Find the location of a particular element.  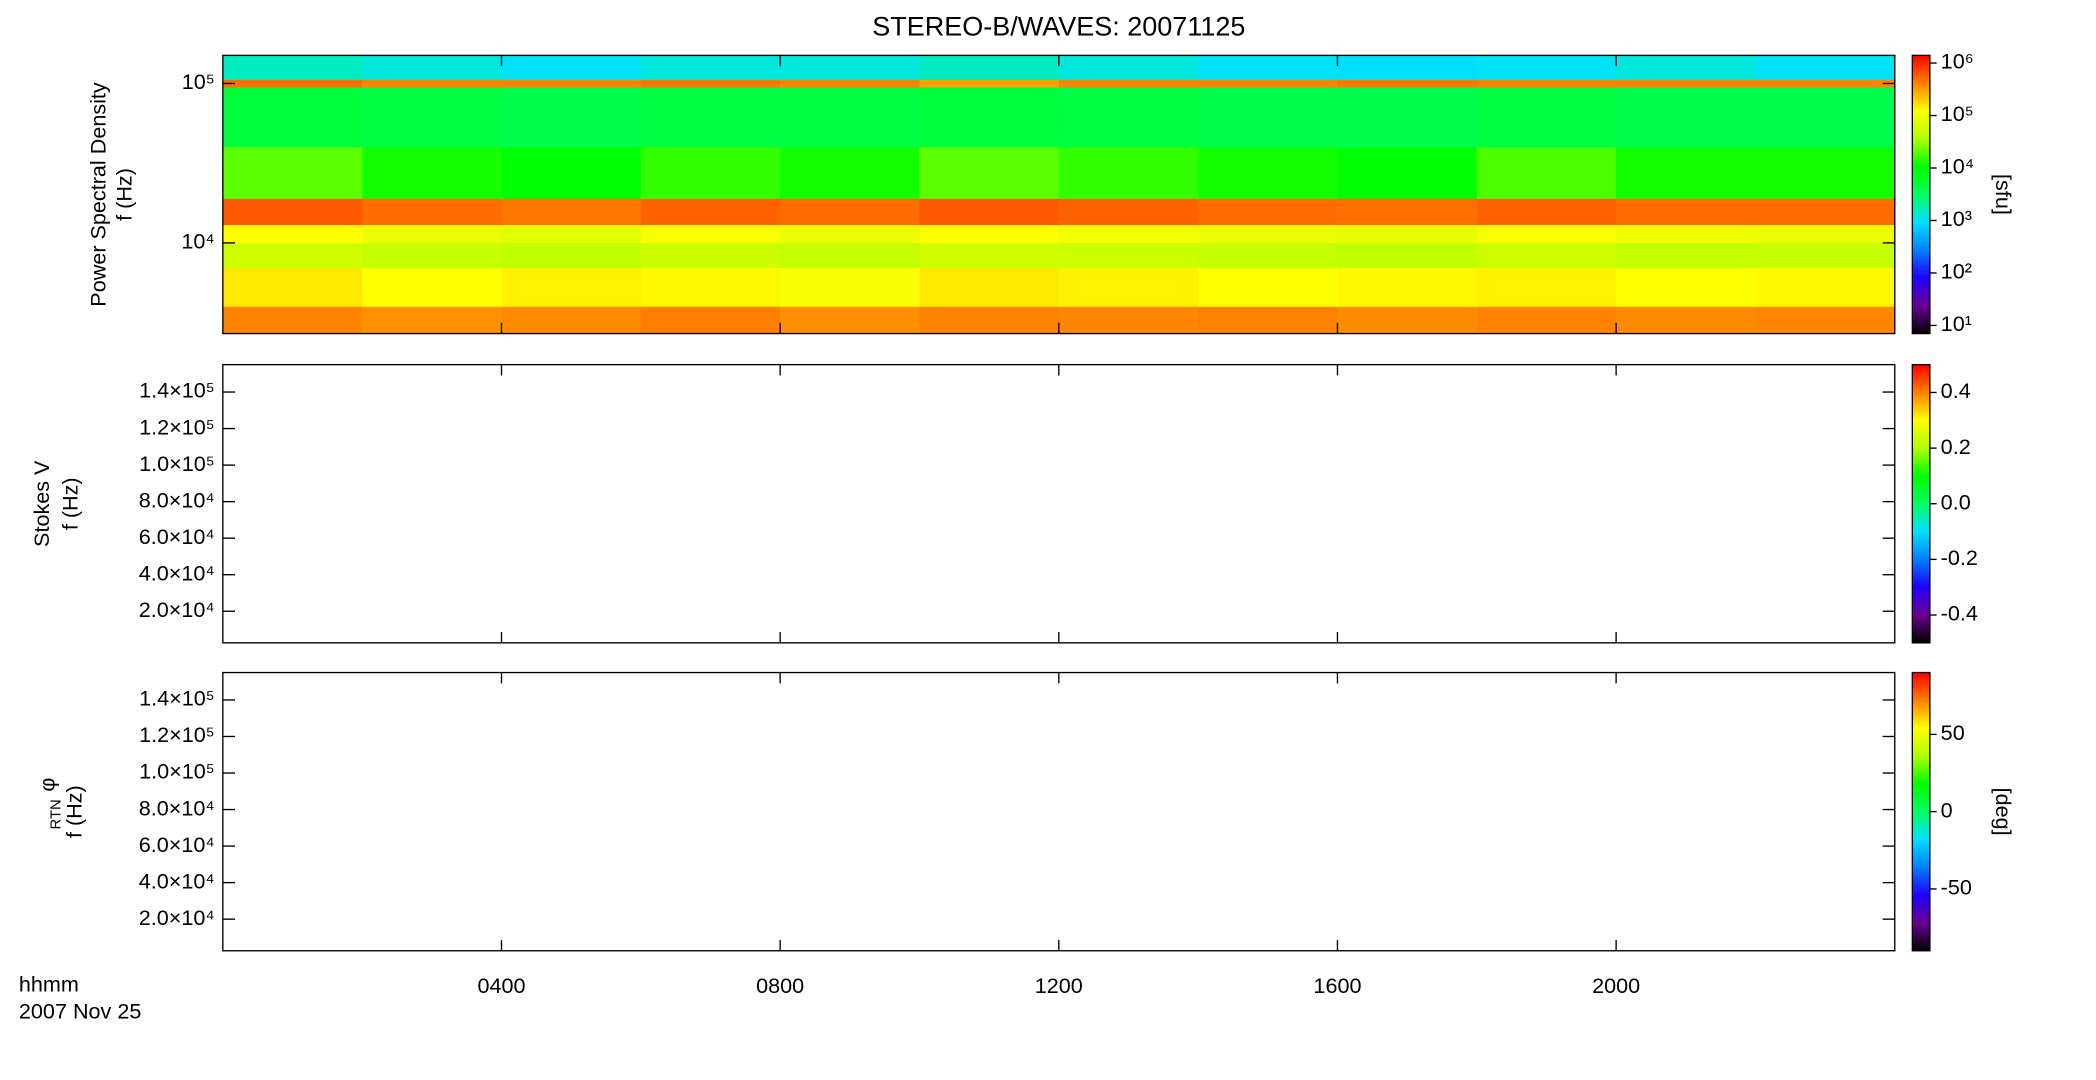

colorbar is located at coordinates (1921, 194).